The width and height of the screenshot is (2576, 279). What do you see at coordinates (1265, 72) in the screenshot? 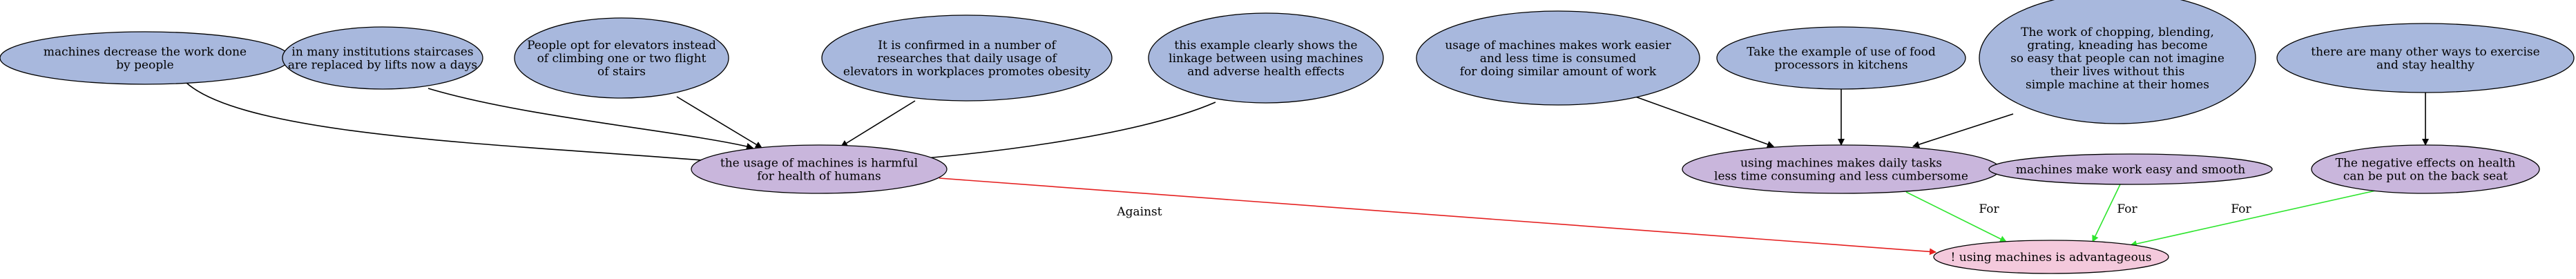
I see `node-text-p5-2: and adverse health effects` at bounding box center [1265, 72].